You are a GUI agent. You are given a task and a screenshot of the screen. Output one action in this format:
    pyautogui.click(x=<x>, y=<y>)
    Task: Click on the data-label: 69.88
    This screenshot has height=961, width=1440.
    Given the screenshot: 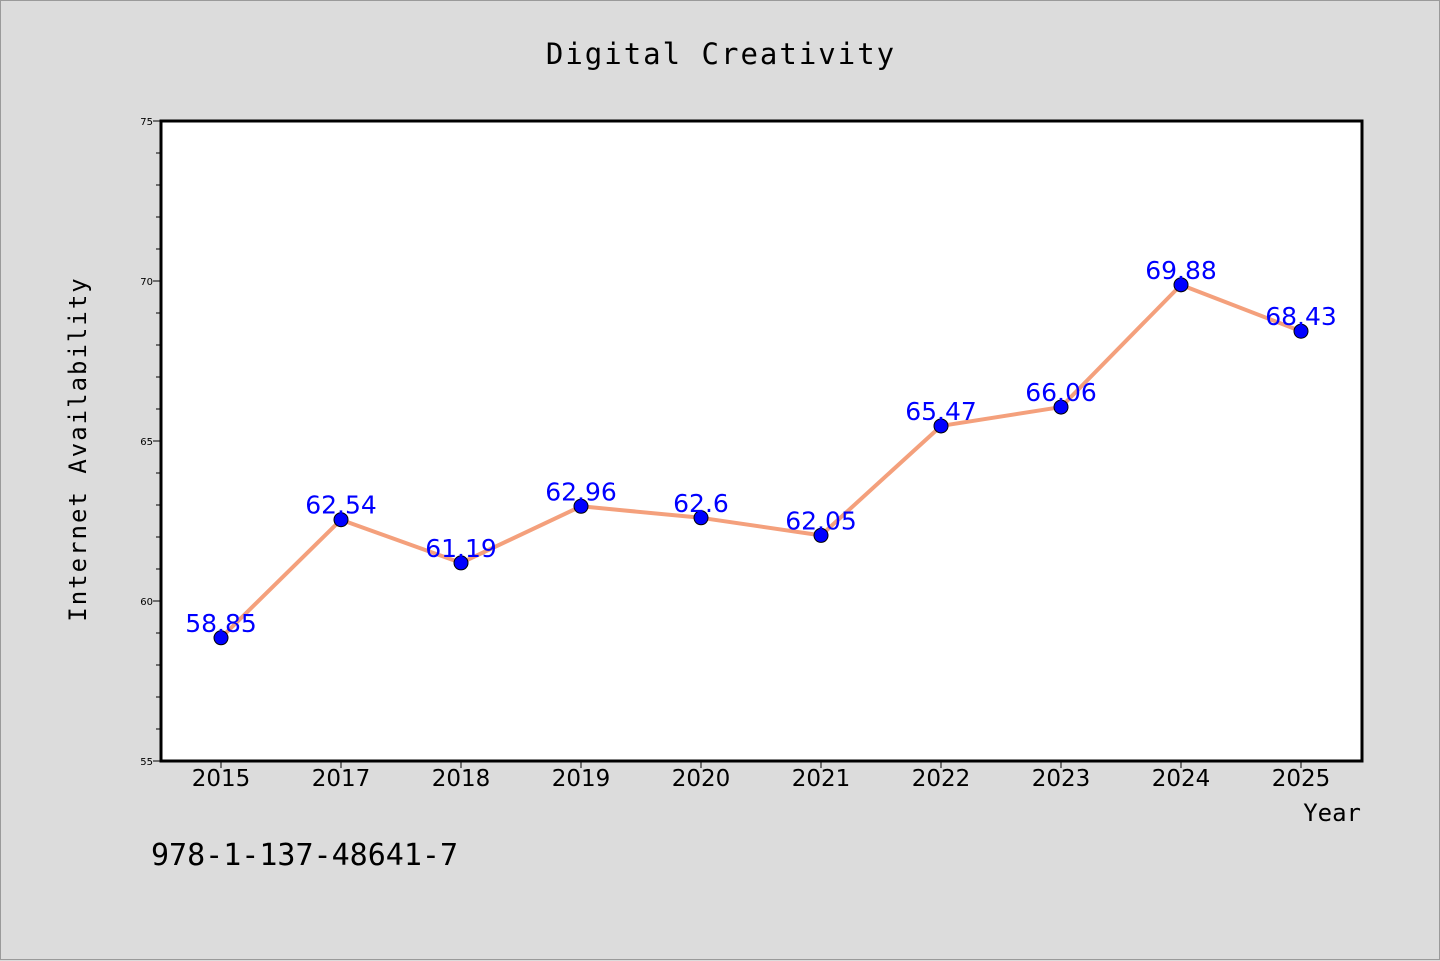 What is the action you would take?
    pyautogui.click(x=1181, y=270)
    